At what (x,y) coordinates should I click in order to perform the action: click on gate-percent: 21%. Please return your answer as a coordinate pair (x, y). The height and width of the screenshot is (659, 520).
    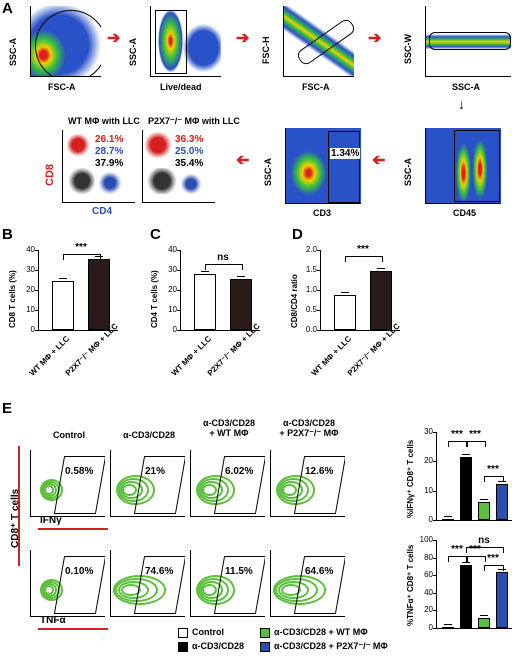
    Looking at the image, I should click on (155, 471).